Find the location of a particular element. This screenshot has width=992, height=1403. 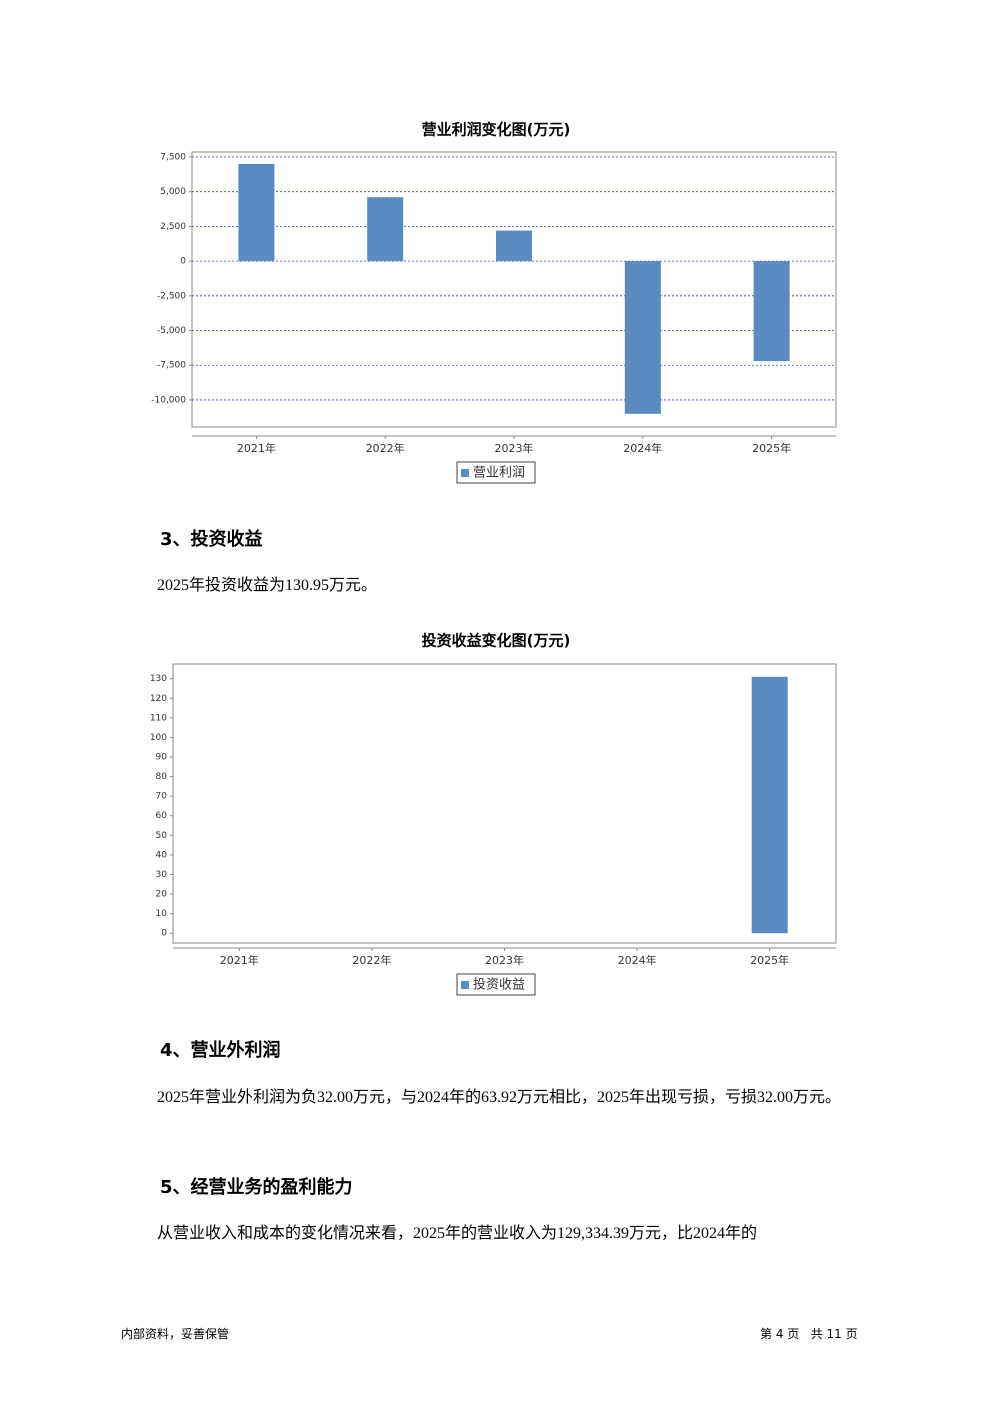

paragraph: 2025年投资收益为130.95万元。 is located at coordinates (267, 585).